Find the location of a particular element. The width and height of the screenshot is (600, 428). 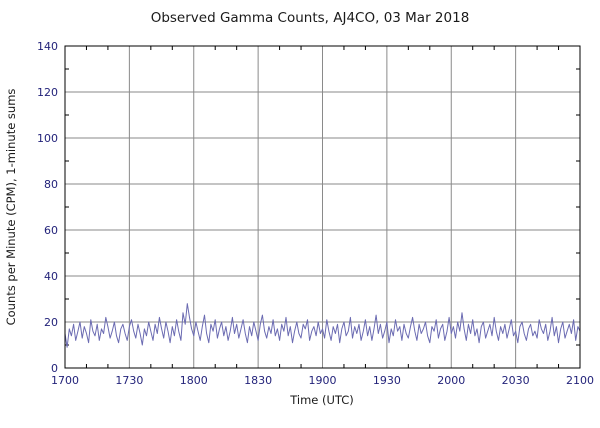

gamma-counts-line is located at coordinates (322, 325).